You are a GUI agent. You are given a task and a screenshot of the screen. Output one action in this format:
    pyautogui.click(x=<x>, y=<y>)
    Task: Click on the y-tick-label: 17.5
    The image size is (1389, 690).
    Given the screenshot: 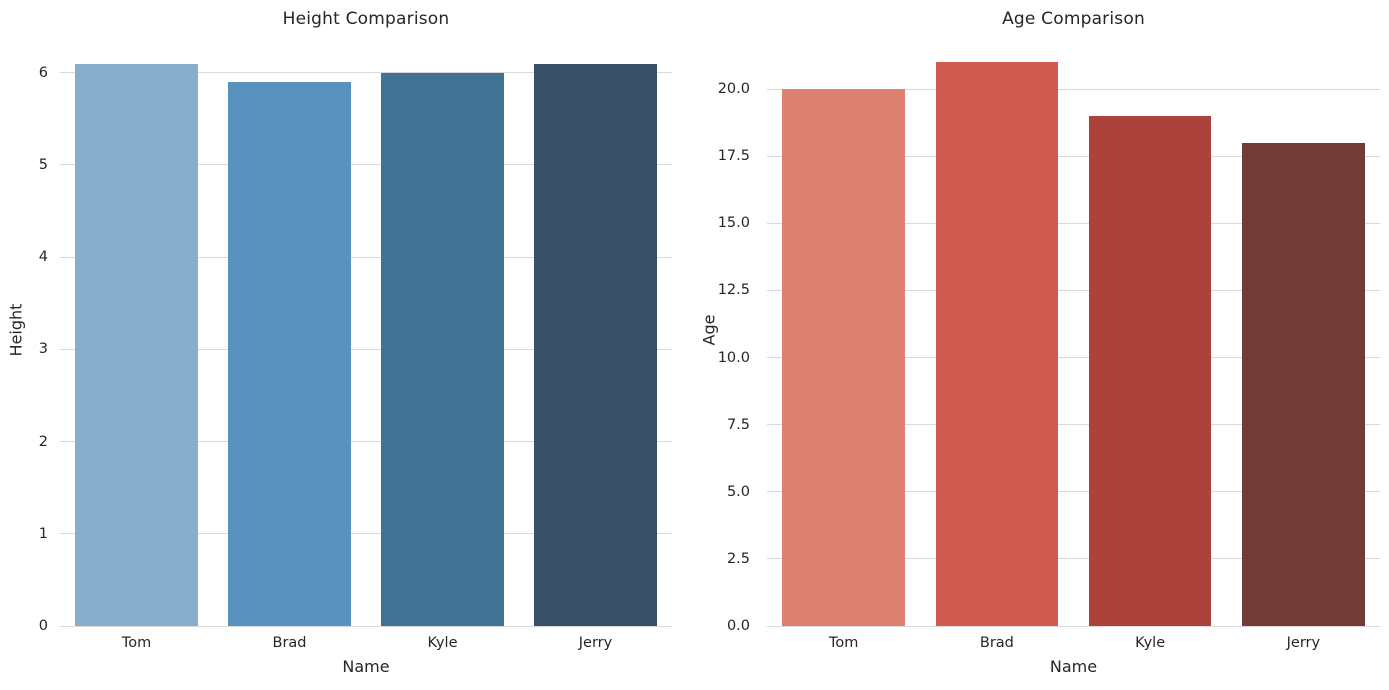 What is the action you would take?
    pyautogui.click(x=733, y=156)
    